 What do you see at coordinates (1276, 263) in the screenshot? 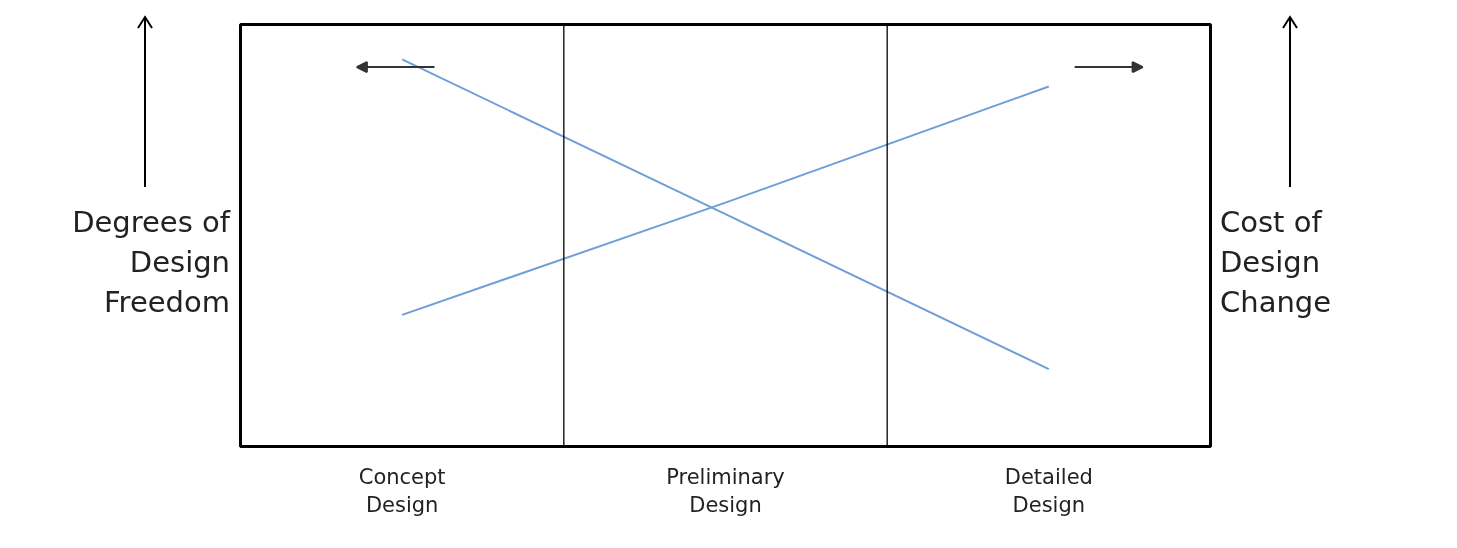
I see `y2-axis-title: Cost of Design Change` at bounding box center [1276, 263].